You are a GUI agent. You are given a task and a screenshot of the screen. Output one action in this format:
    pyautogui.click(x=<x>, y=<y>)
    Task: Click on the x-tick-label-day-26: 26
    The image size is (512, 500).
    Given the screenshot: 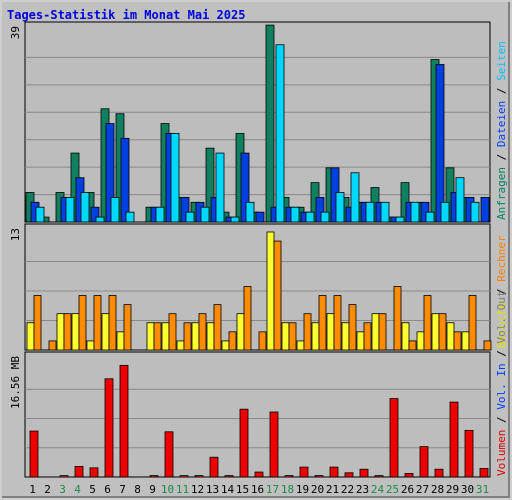 What is the action you would take?
    pyautogui.click(x=407, y=489)
    